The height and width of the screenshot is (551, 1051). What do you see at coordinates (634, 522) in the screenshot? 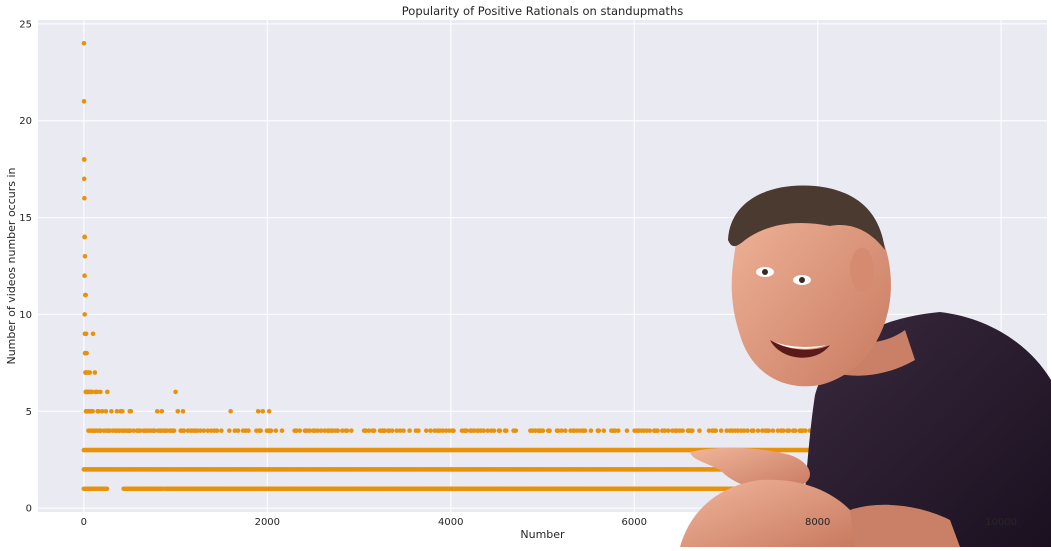
I see `x-tick-label: 6000` at bounding box center [634, 522].